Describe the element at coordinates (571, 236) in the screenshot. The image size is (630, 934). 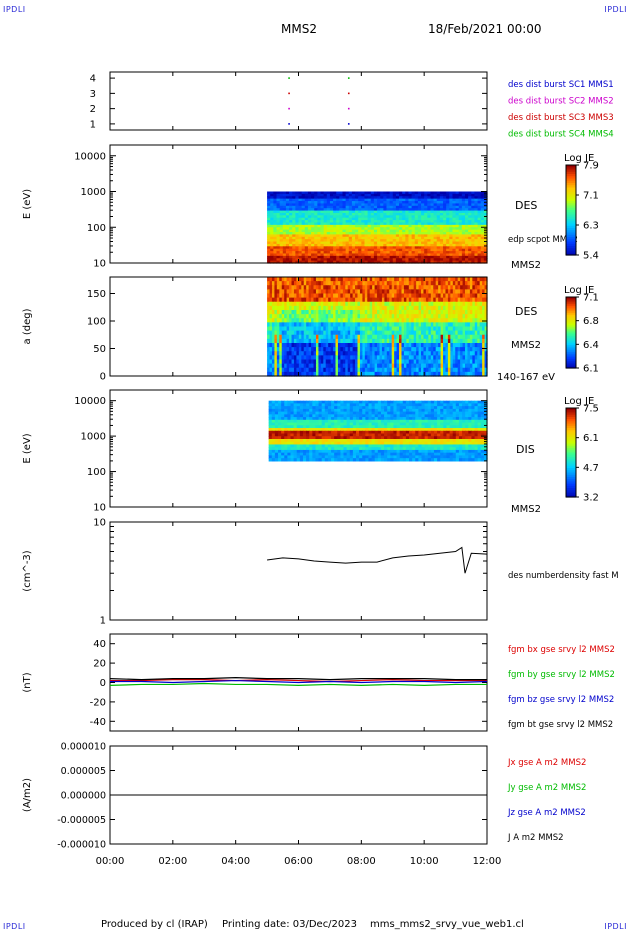
I see `des-energy-colorbar-swatch` at that location.